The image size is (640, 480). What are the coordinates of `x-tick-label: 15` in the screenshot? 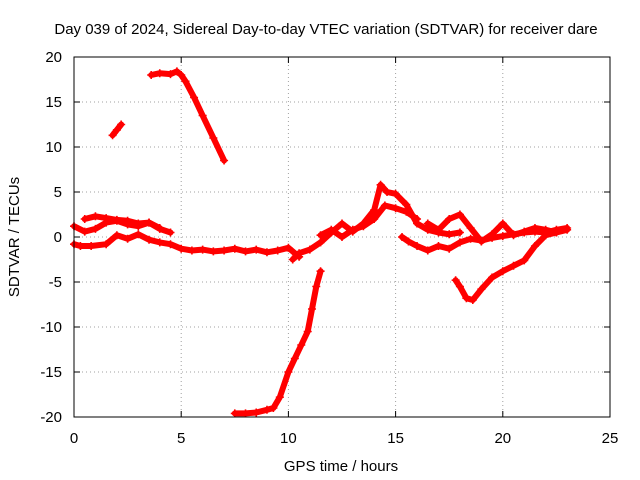 It's located at (395, 438).